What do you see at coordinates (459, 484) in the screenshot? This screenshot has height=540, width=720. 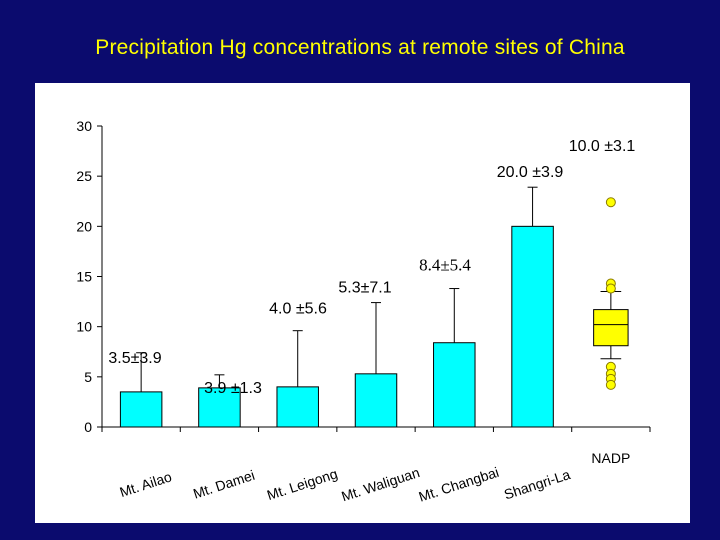 I see `x-category-label: Mt. Changbai` at bounding box center [459, 484].